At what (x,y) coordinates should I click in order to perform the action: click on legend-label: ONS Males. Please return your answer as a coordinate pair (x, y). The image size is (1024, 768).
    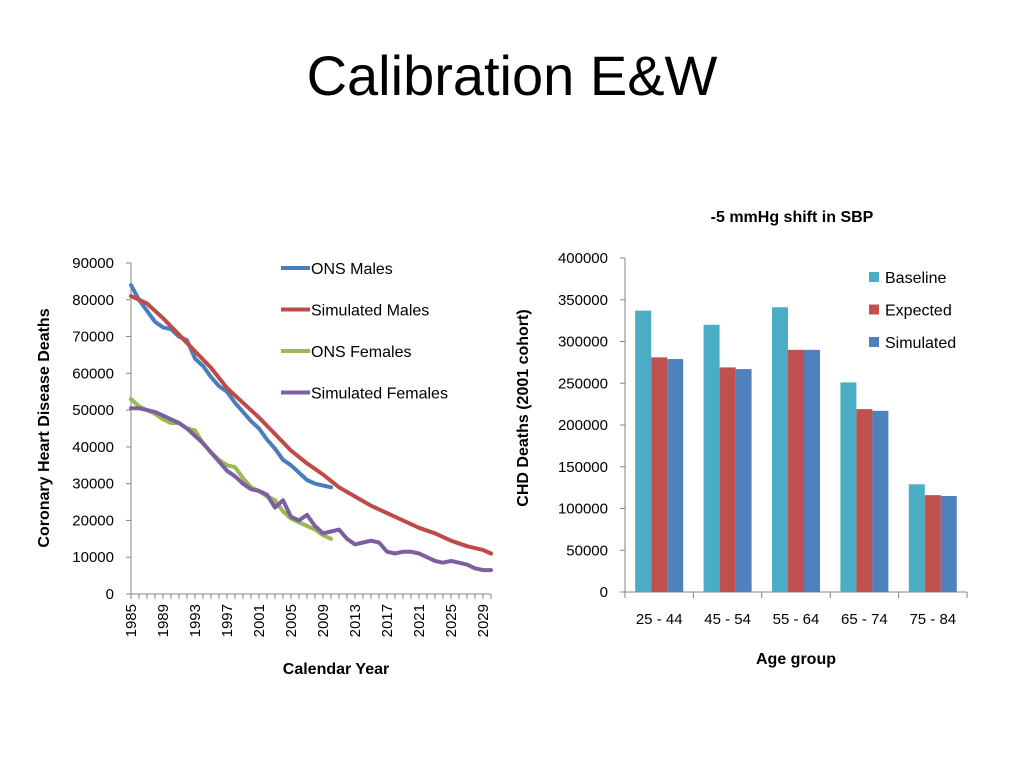
    Looking at the image, I should click on (352, 269).